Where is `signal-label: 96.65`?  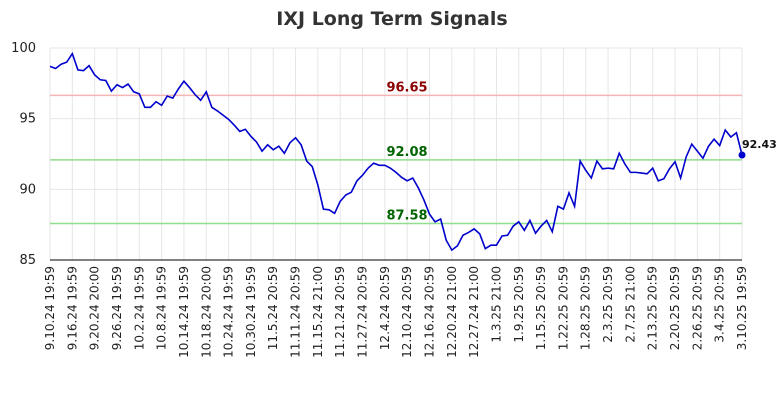 signal-label: 96.65 is located at coordinates (406, 87).